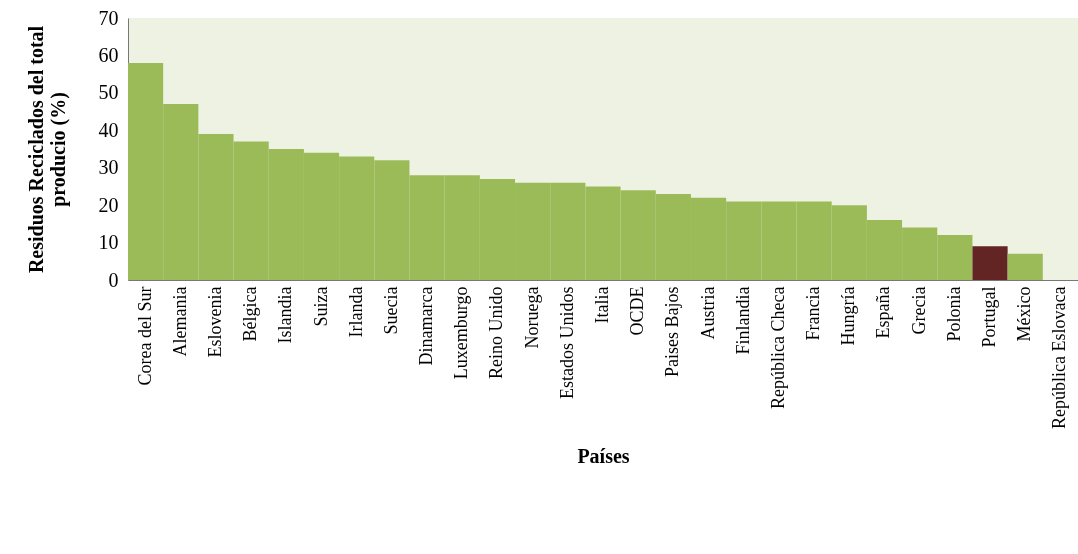  I want to click on y-tick-label: 50, so click(108, 92).